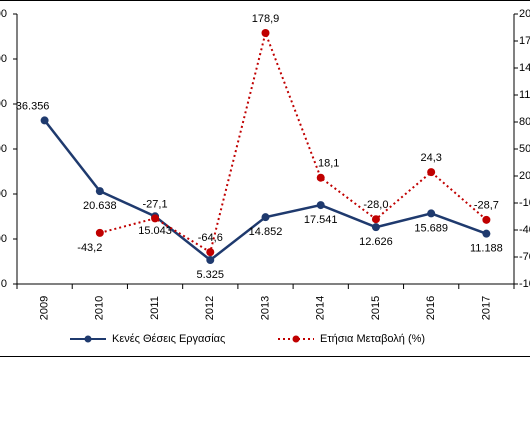 The height and width of the screenshot is (421, 530). Describe the element at coordinates (45, 308) in the screenshot. I see `x-tick-label: 2009` at that location.